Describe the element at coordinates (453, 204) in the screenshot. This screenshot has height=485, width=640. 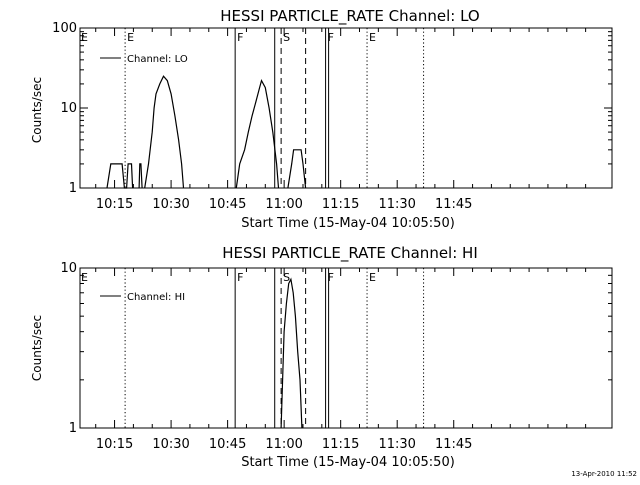
I see `x-tick-label-lo: 11:45` at that location.